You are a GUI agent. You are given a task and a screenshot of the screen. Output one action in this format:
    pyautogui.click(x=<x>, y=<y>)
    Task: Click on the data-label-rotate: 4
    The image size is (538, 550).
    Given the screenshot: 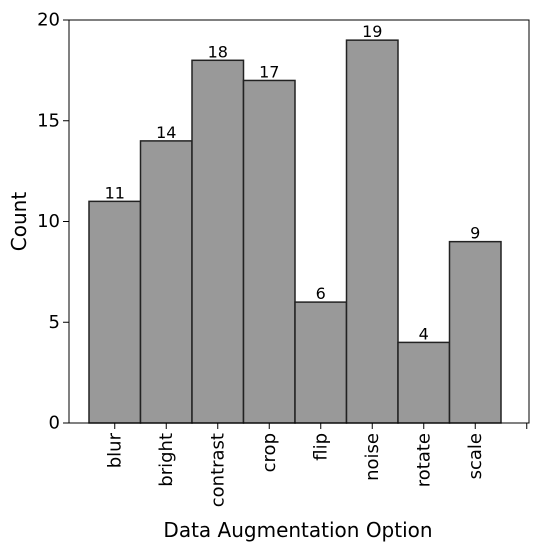 What is the action you would take?
    pyautogui.click(x=424, y=333)
    